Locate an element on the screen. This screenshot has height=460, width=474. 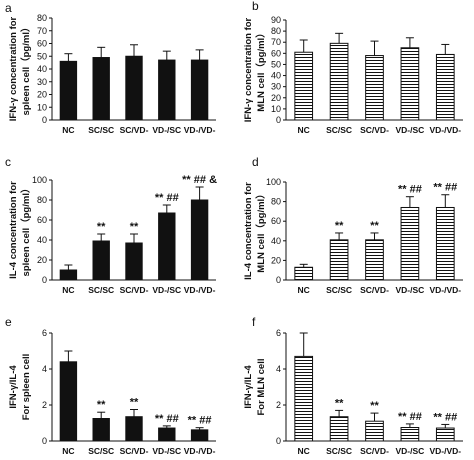
panel-letter: c is located at coordinates (8, 162).